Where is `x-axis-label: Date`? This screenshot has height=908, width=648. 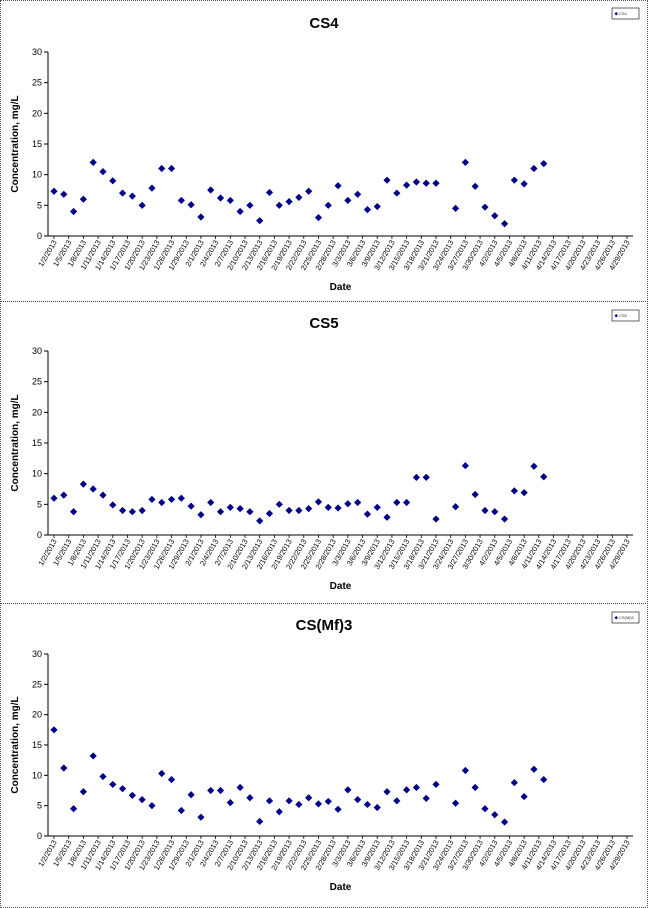 x-axis-label: Date is located at coordinates (341, 887).